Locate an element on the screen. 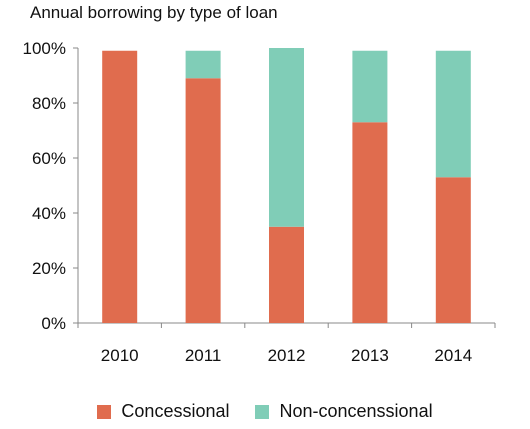  legend: Concessional Non-concenssional is located at coordinates (265, 411).